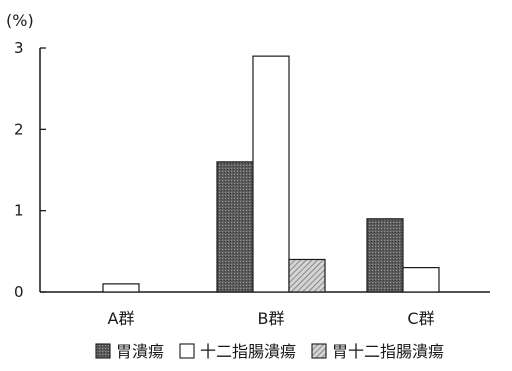 The height and width of the screenshot is (371, 512). I want to click on x-tick-label: B群, so click(271, 318).